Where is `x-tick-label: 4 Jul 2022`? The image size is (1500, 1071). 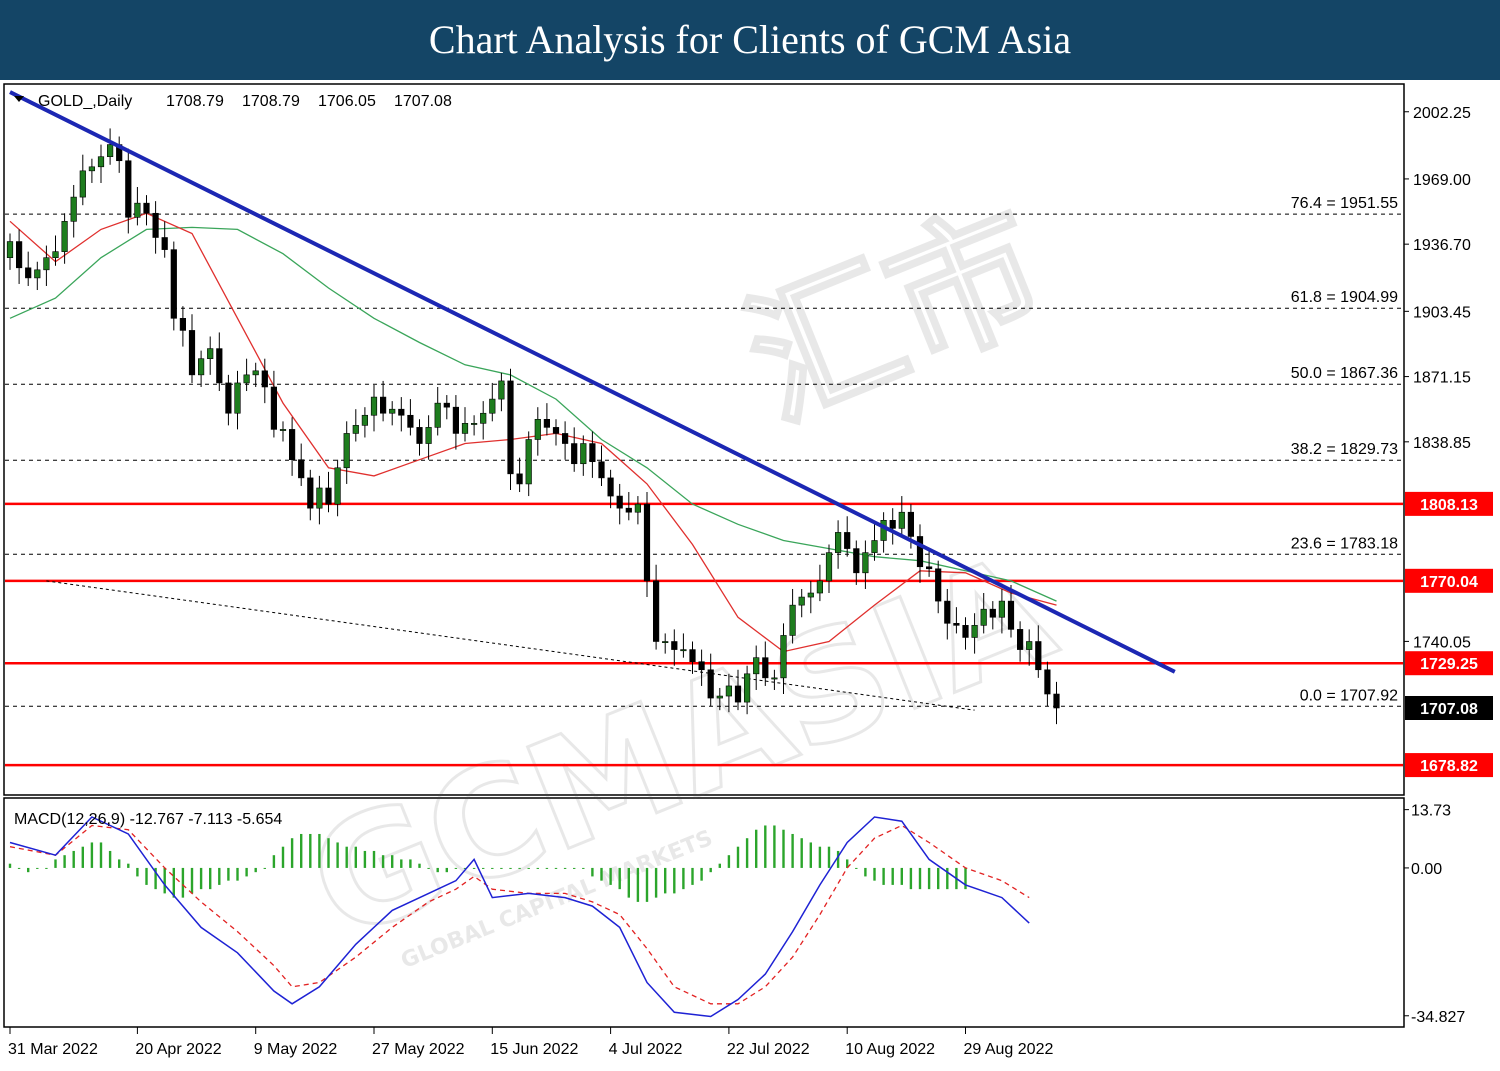 x-tick-label: 4 Jul 2022 is located at coordinates (646, 1049).